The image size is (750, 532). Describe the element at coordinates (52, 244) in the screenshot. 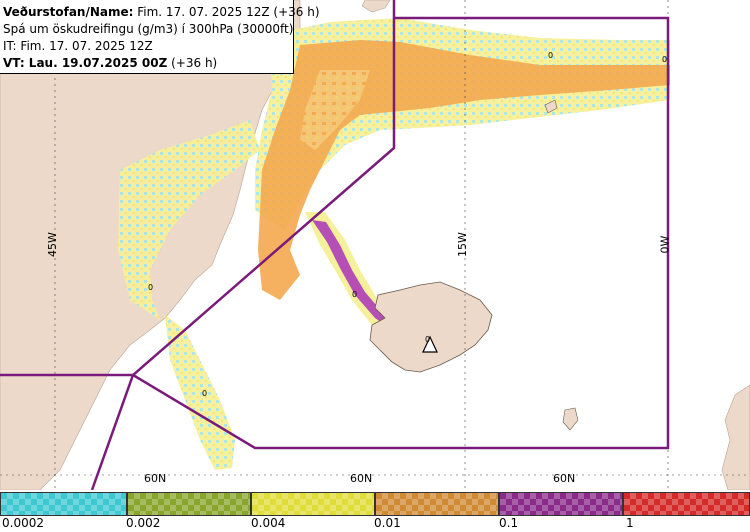

I see `lon-label-45w: 45W` at that location.